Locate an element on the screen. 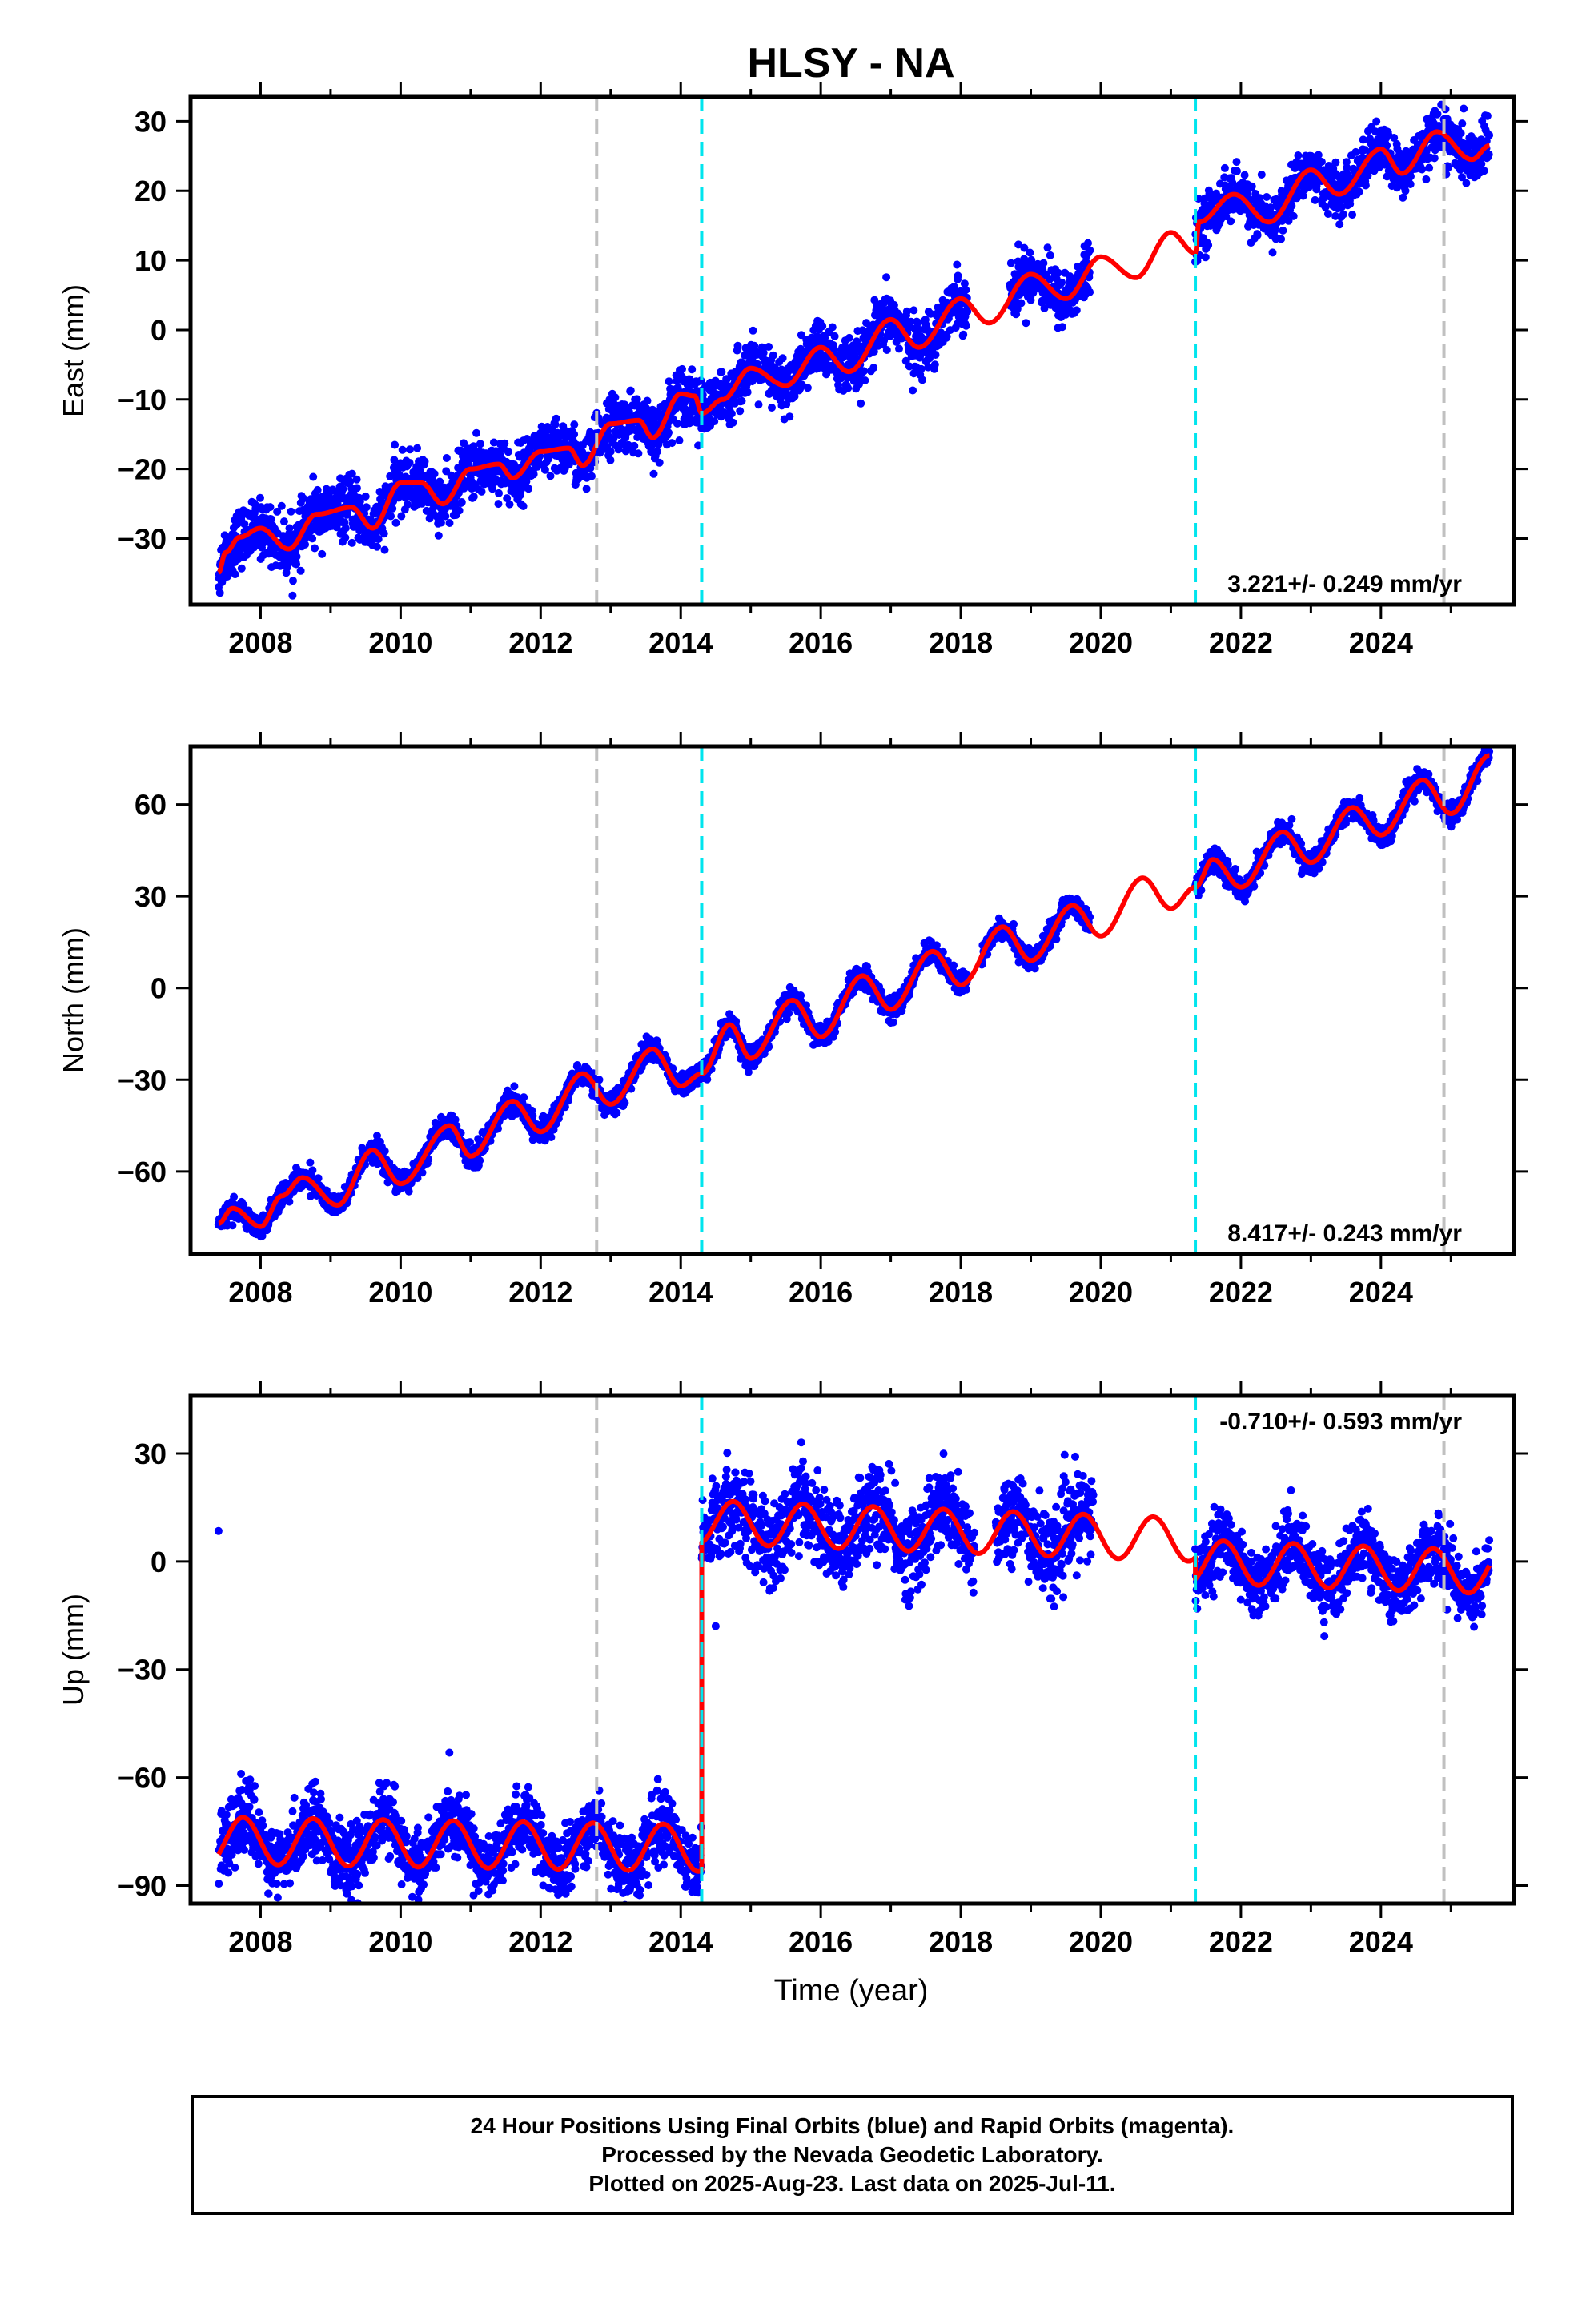  y-tick-label: 10 is located at coordinates (151, 260).